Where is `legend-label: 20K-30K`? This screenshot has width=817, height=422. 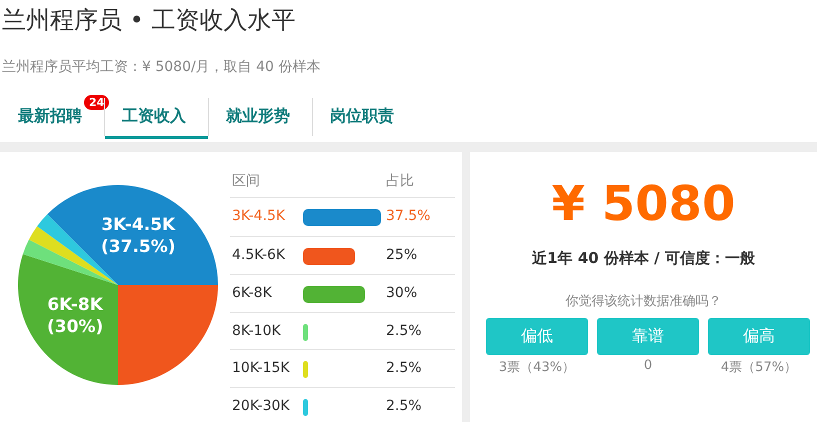 legend-label: 20K-30K is located at coordinates (261, 406).